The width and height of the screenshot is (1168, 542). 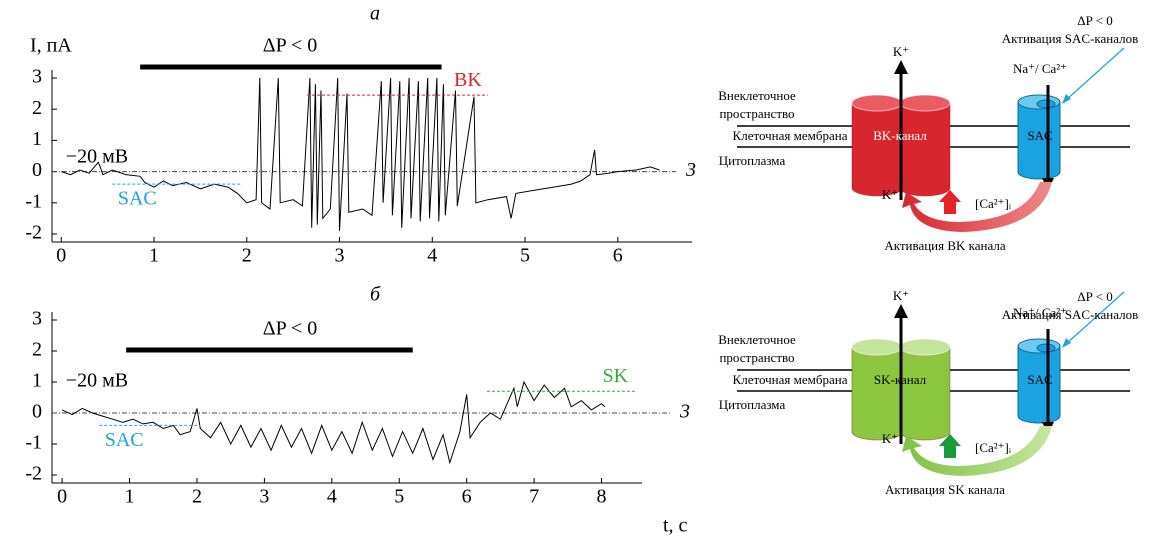 I want to click on activation-label: Активация SK канала, so click(x=945, y=489).